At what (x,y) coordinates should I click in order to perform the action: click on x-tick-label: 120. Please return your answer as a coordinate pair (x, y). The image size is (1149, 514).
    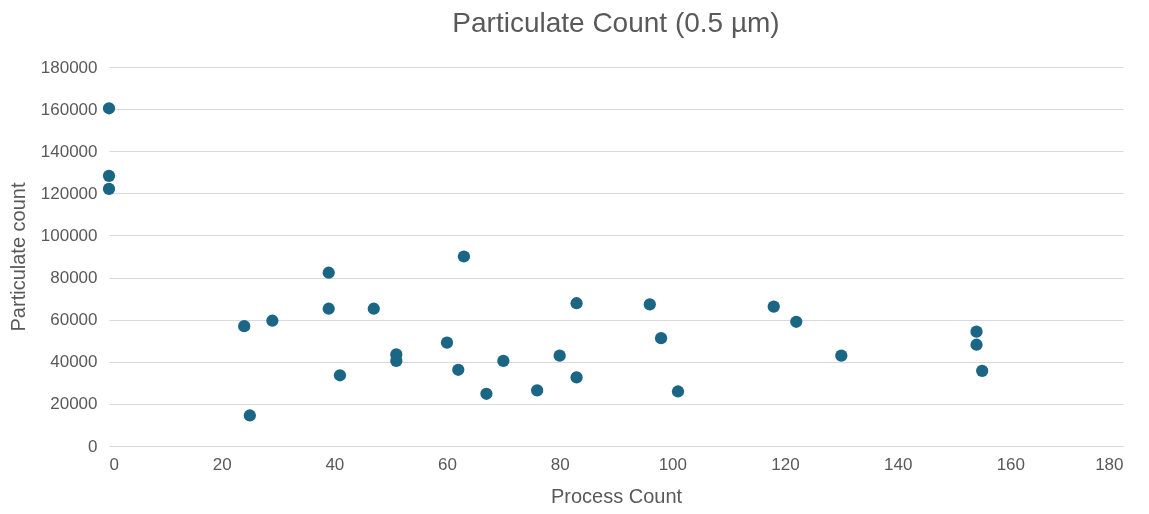
    Looking at the image, I should click on (785, 464).